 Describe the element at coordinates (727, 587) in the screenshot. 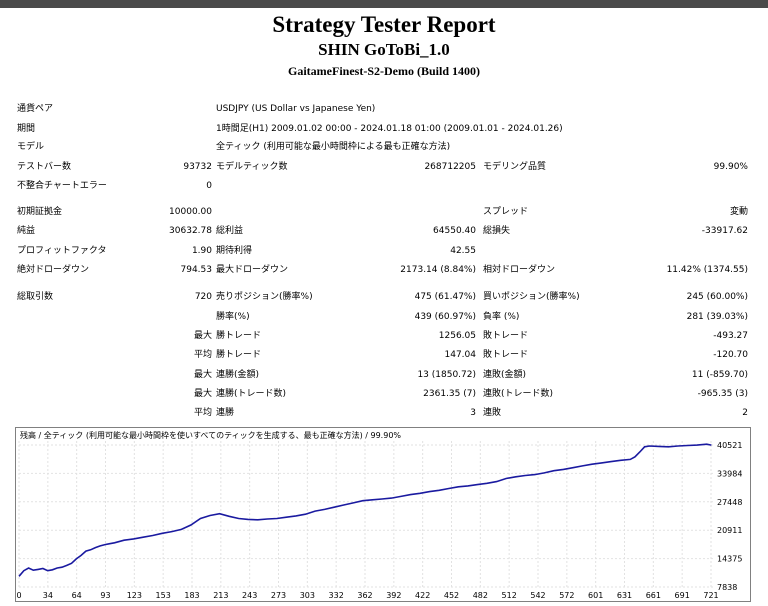

I see `y-tick-label: 7838` at that location.